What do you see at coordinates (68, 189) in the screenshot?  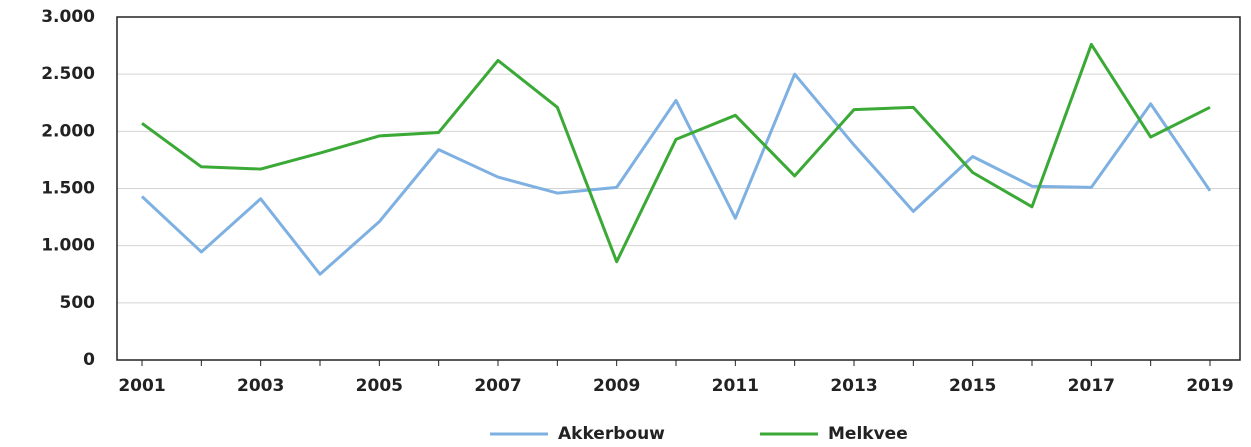 I see `y-tick-label: 1.500` at bounding box center [68, 189].